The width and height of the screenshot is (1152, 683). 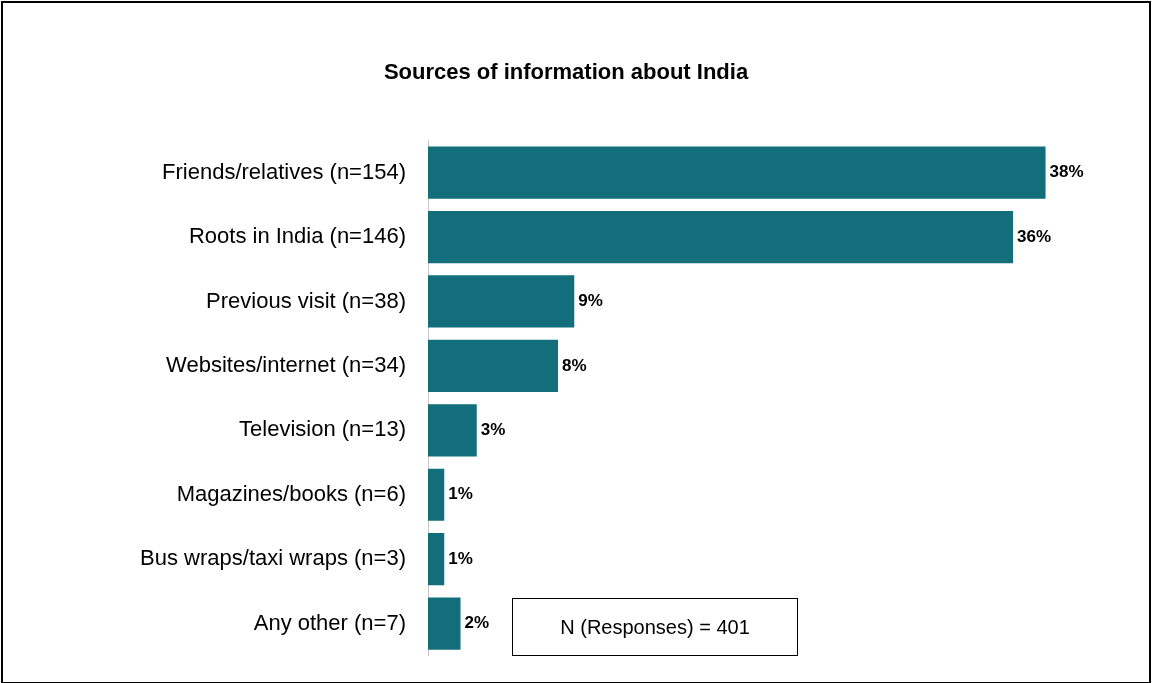 I want to click on y-tick-label: Television (n=13), so click(x=322, y=429).